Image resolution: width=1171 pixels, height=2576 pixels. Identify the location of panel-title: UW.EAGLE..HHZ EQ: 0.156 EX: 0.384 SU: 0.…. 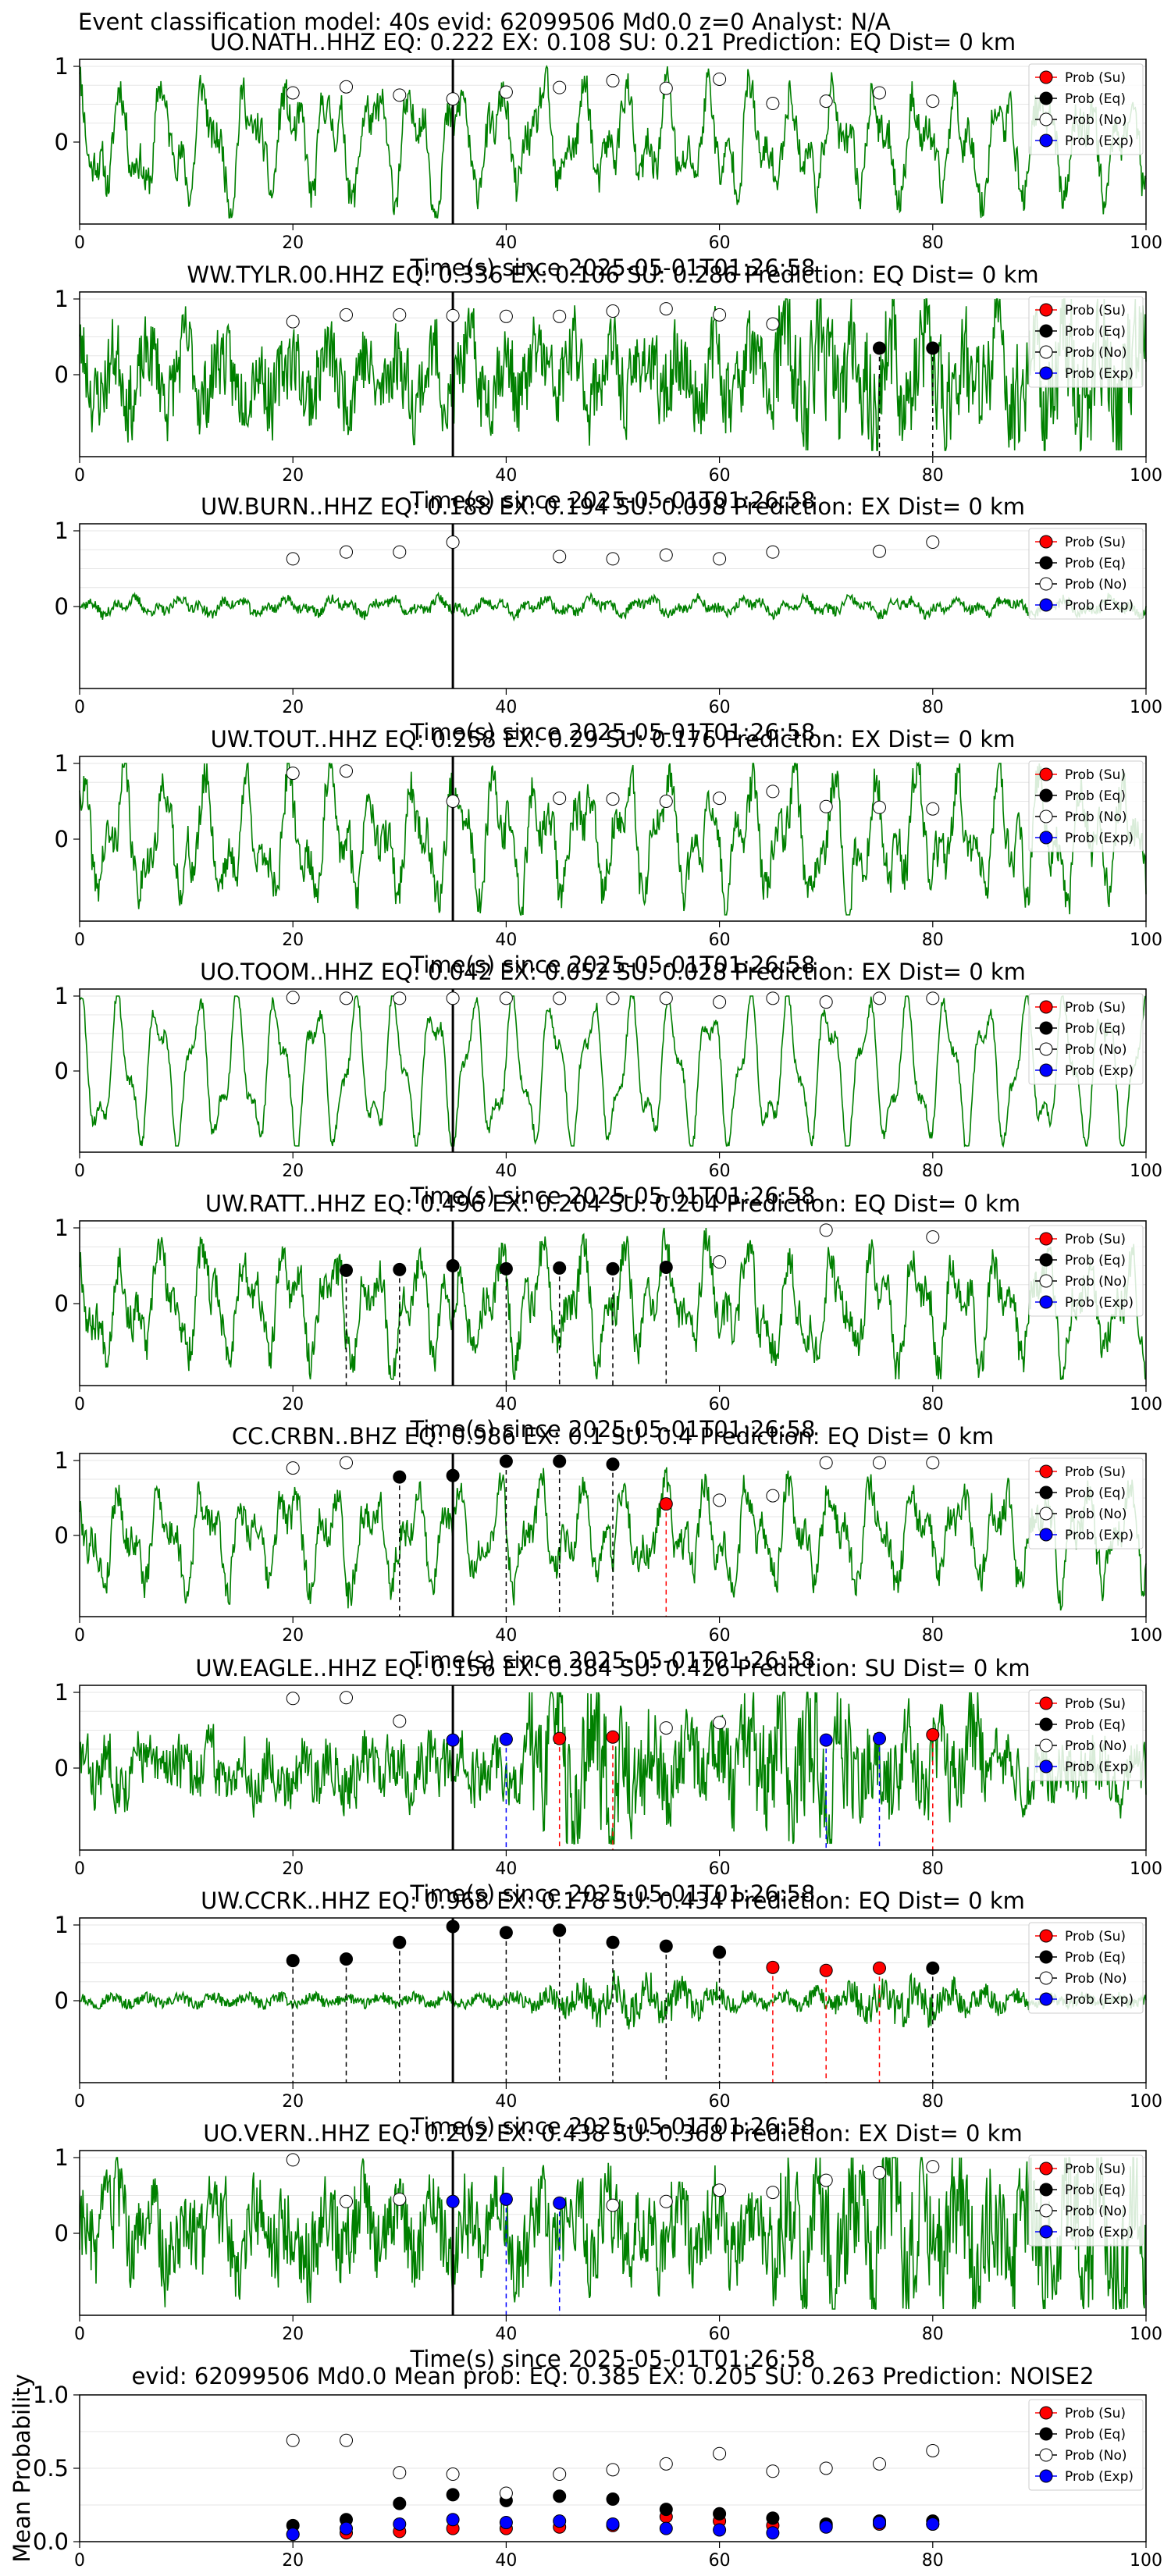
(612, 1668).